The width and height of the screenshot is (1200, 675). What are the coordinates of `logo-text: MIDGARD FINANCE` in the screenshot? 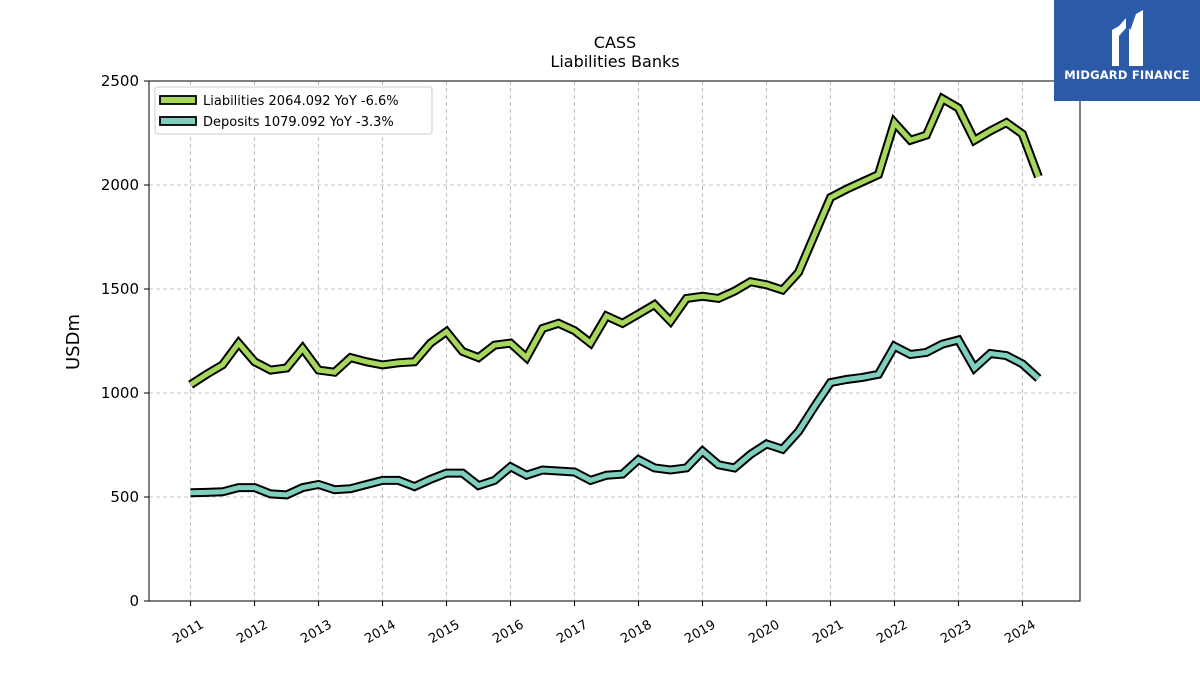 It's located at (1127, 75).